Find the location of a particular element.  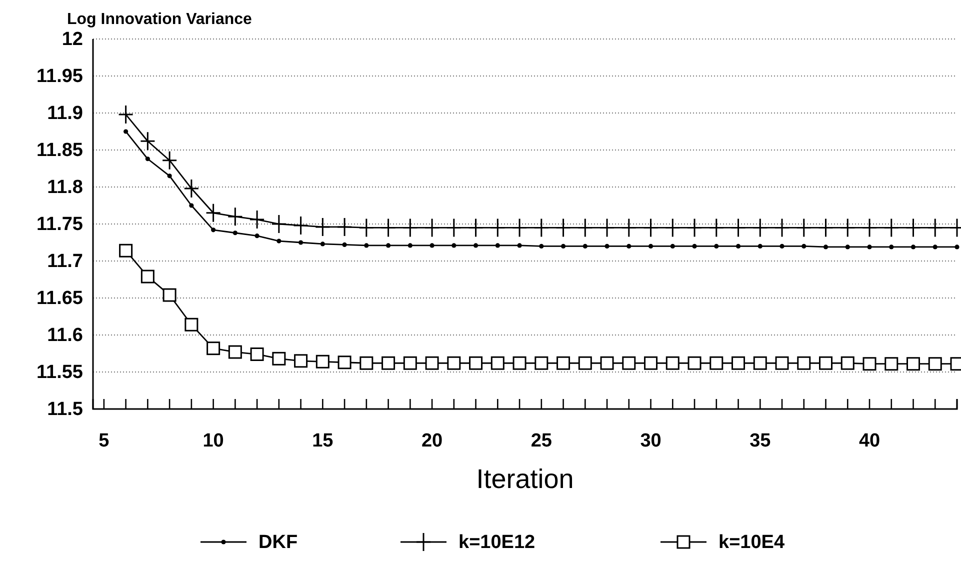

x-tick-label: 35 is located at coordinates (761, 441).